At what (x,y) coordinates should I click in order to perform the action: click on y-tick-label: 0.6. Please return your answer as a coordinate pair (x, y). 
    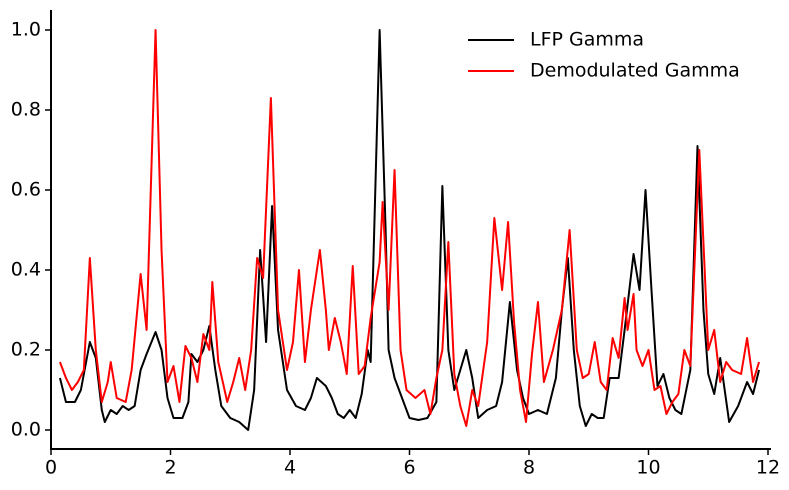
    Looking at the image, I should click on (26, 190).